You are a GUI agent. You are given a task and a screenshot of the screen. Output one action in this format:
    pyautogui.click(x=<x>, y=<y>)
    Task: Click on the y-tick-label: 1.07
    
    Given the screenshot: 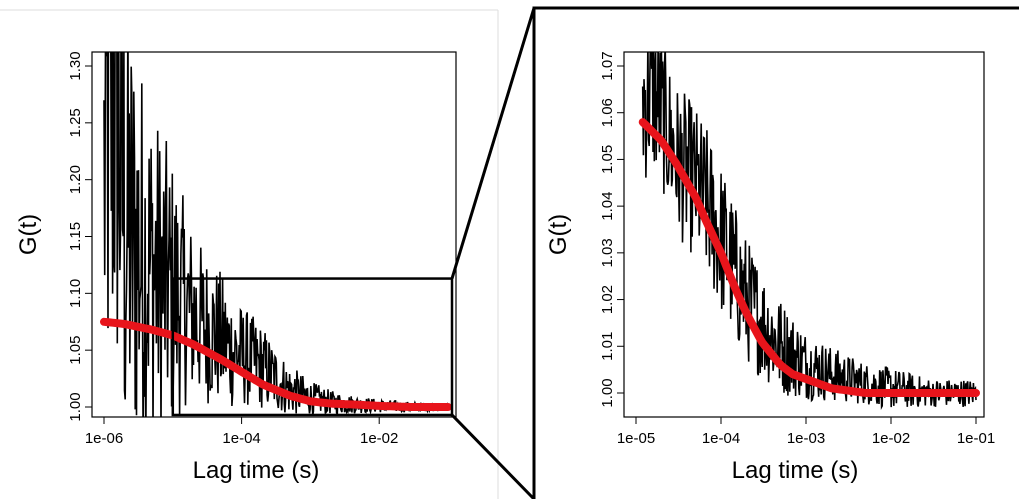 What is the action you would take?
    pyautogui.click(x=607, y=65)
    